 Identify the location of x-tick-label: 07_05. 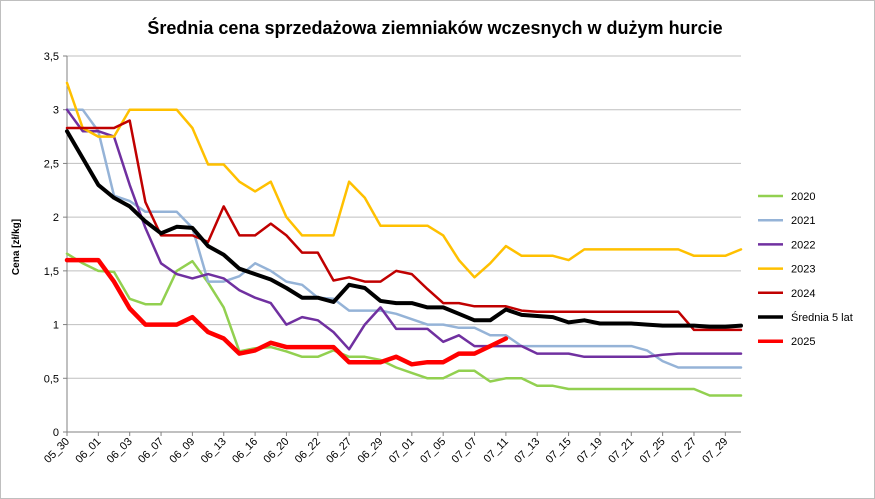
(433, 451).